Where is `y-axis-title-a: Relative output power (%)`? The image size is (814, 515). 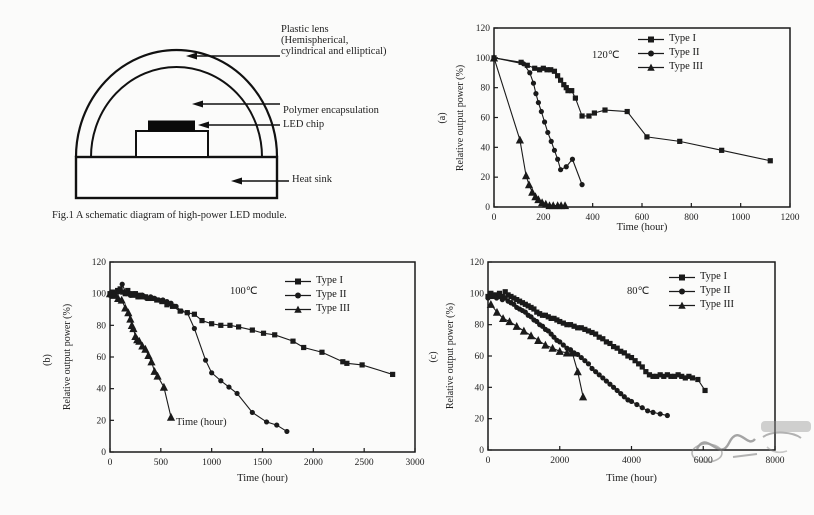 y-axis-title-a: Relative output power (%) is located at coordinates (460, 118).